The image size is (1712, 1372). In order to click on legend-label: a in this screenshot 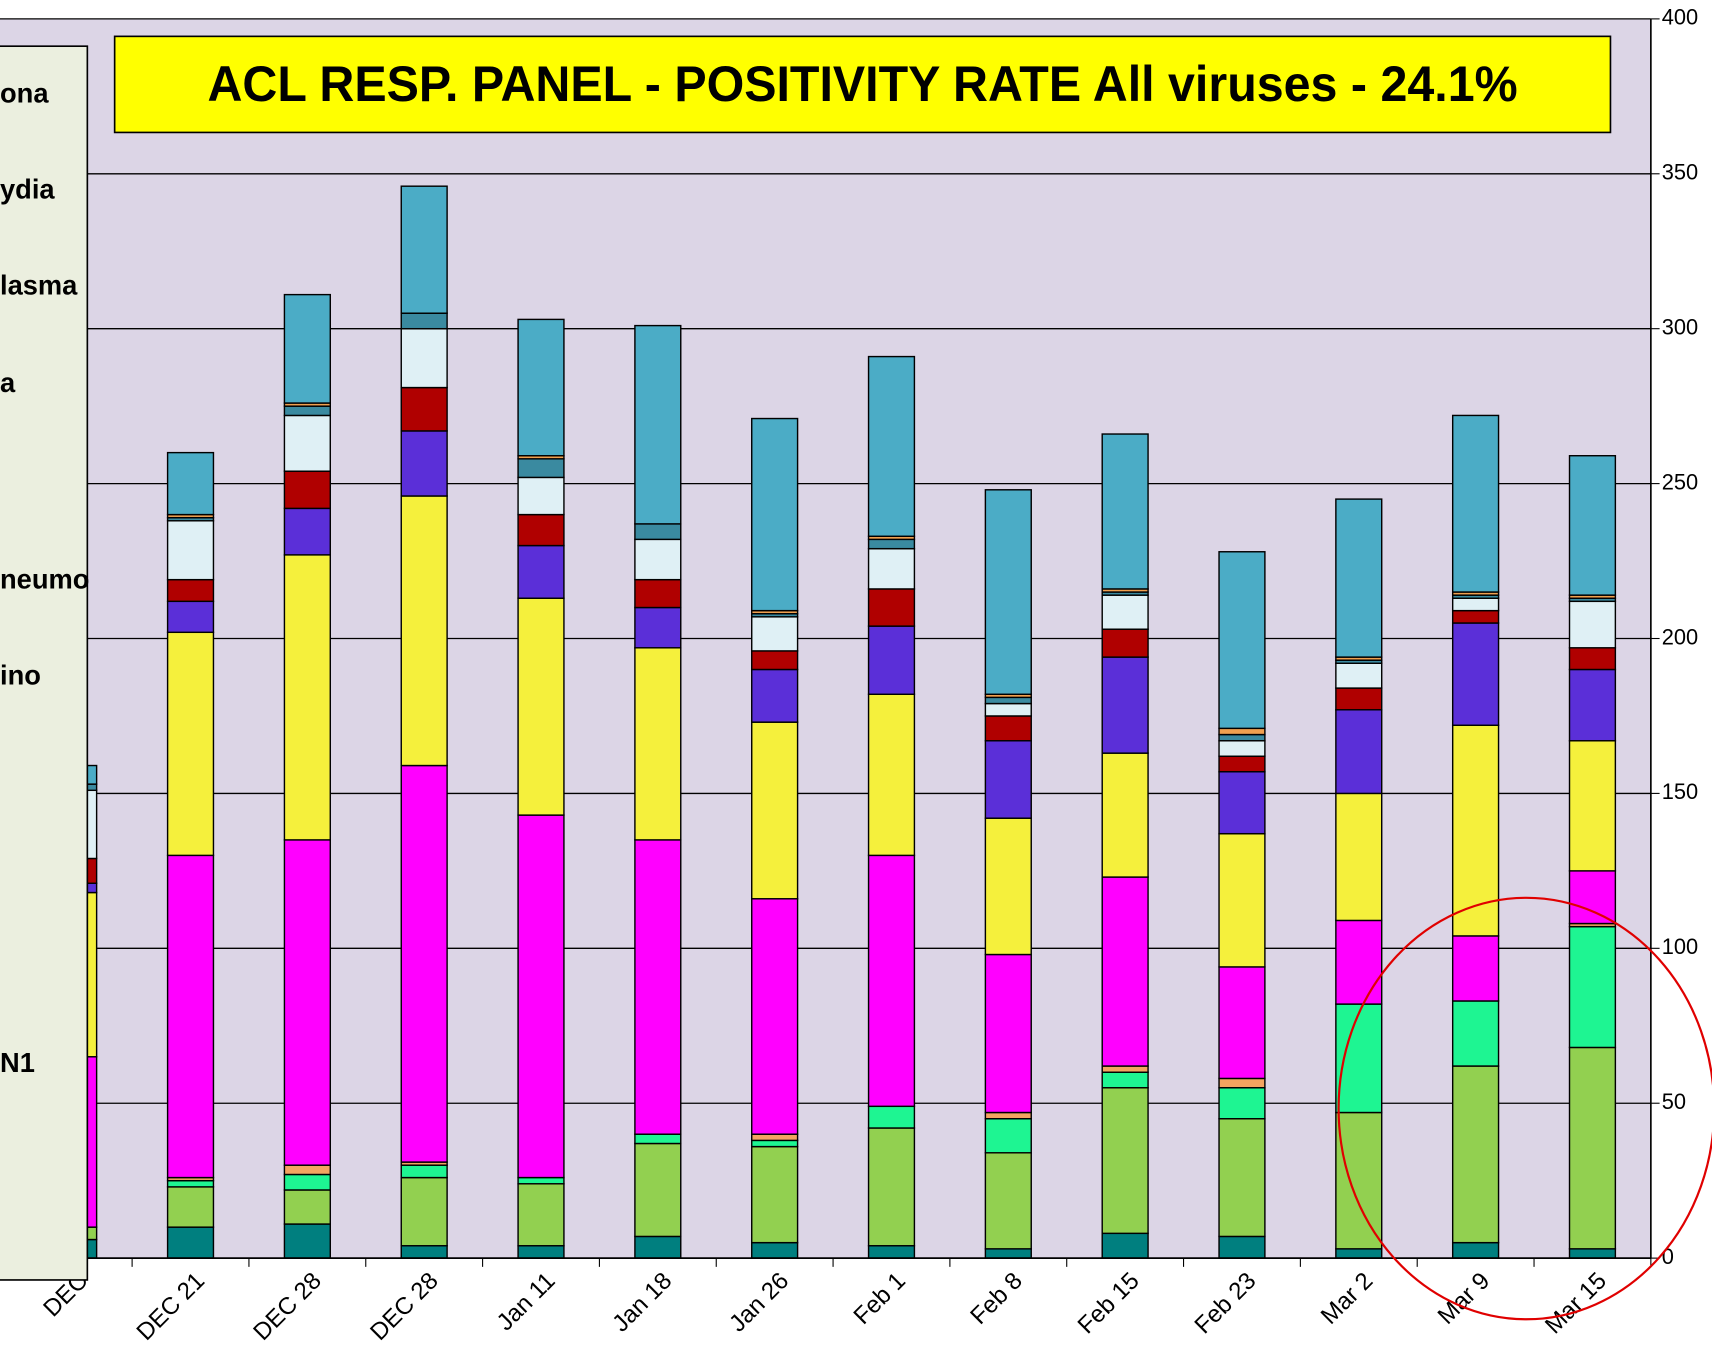, I will do `click(8, 382)`.